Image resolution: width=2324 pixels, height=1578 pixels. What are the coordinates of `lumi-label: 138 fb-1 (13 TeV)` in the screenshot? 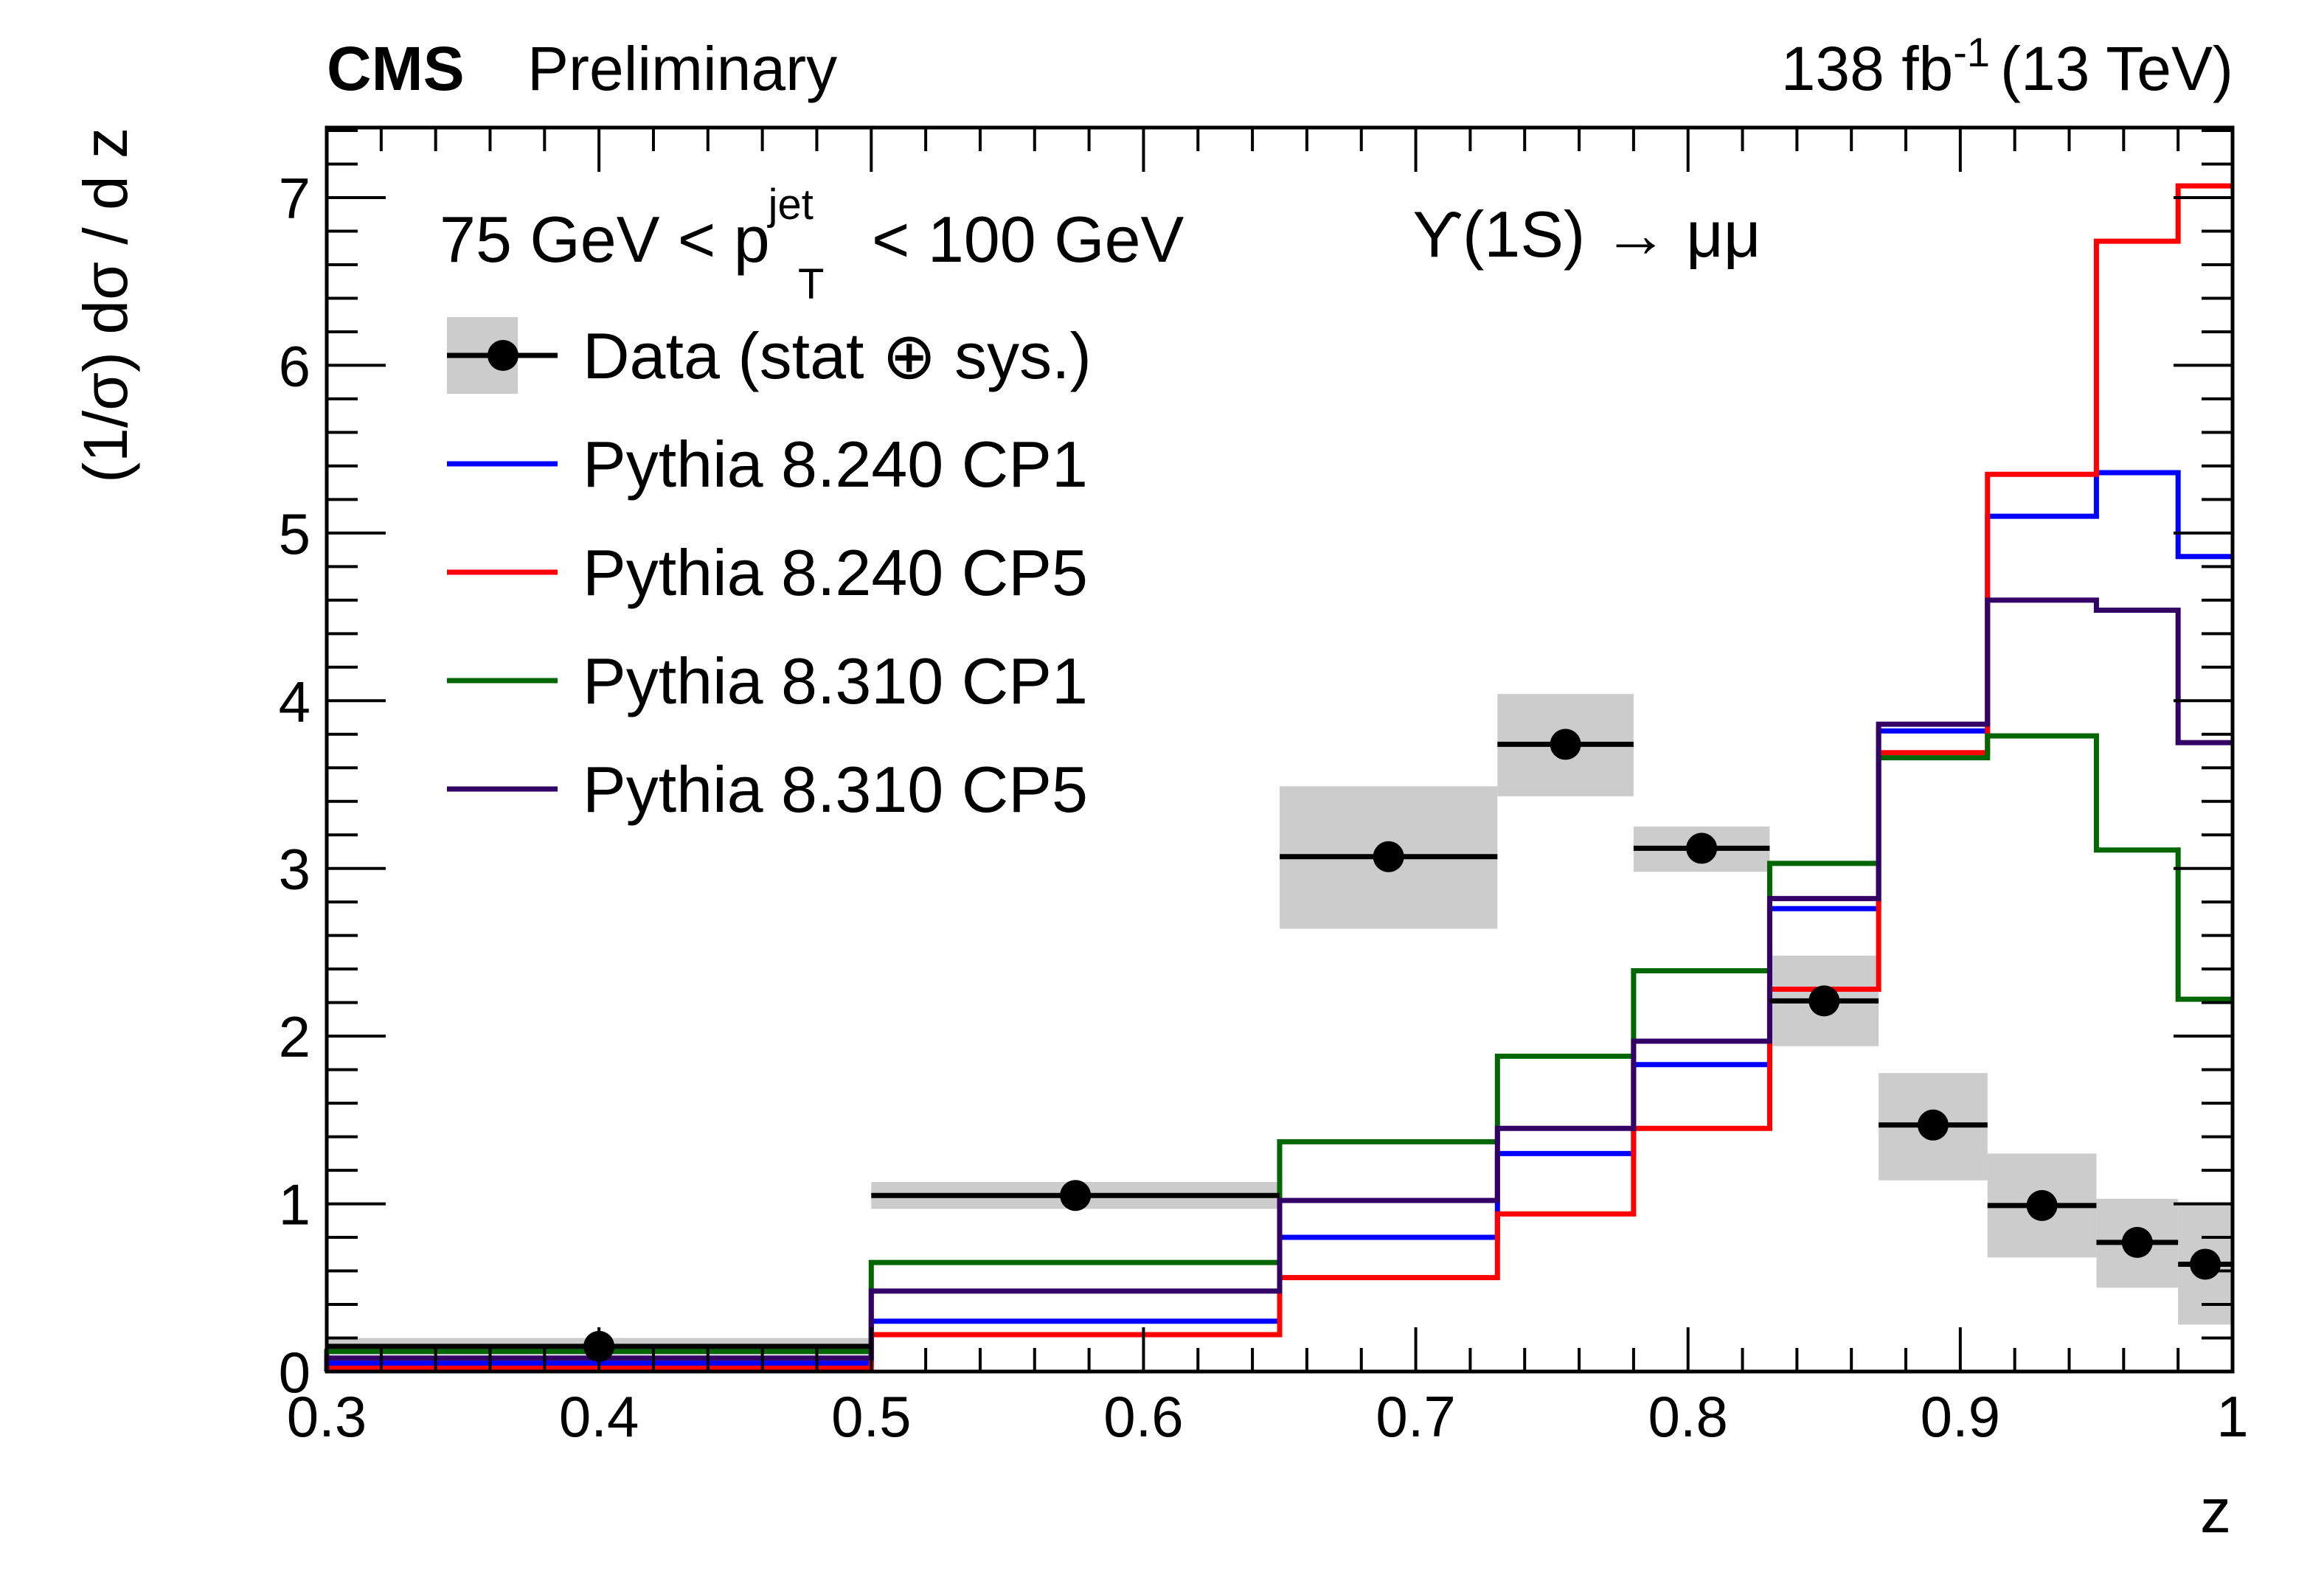 It's located at (2007, 66).